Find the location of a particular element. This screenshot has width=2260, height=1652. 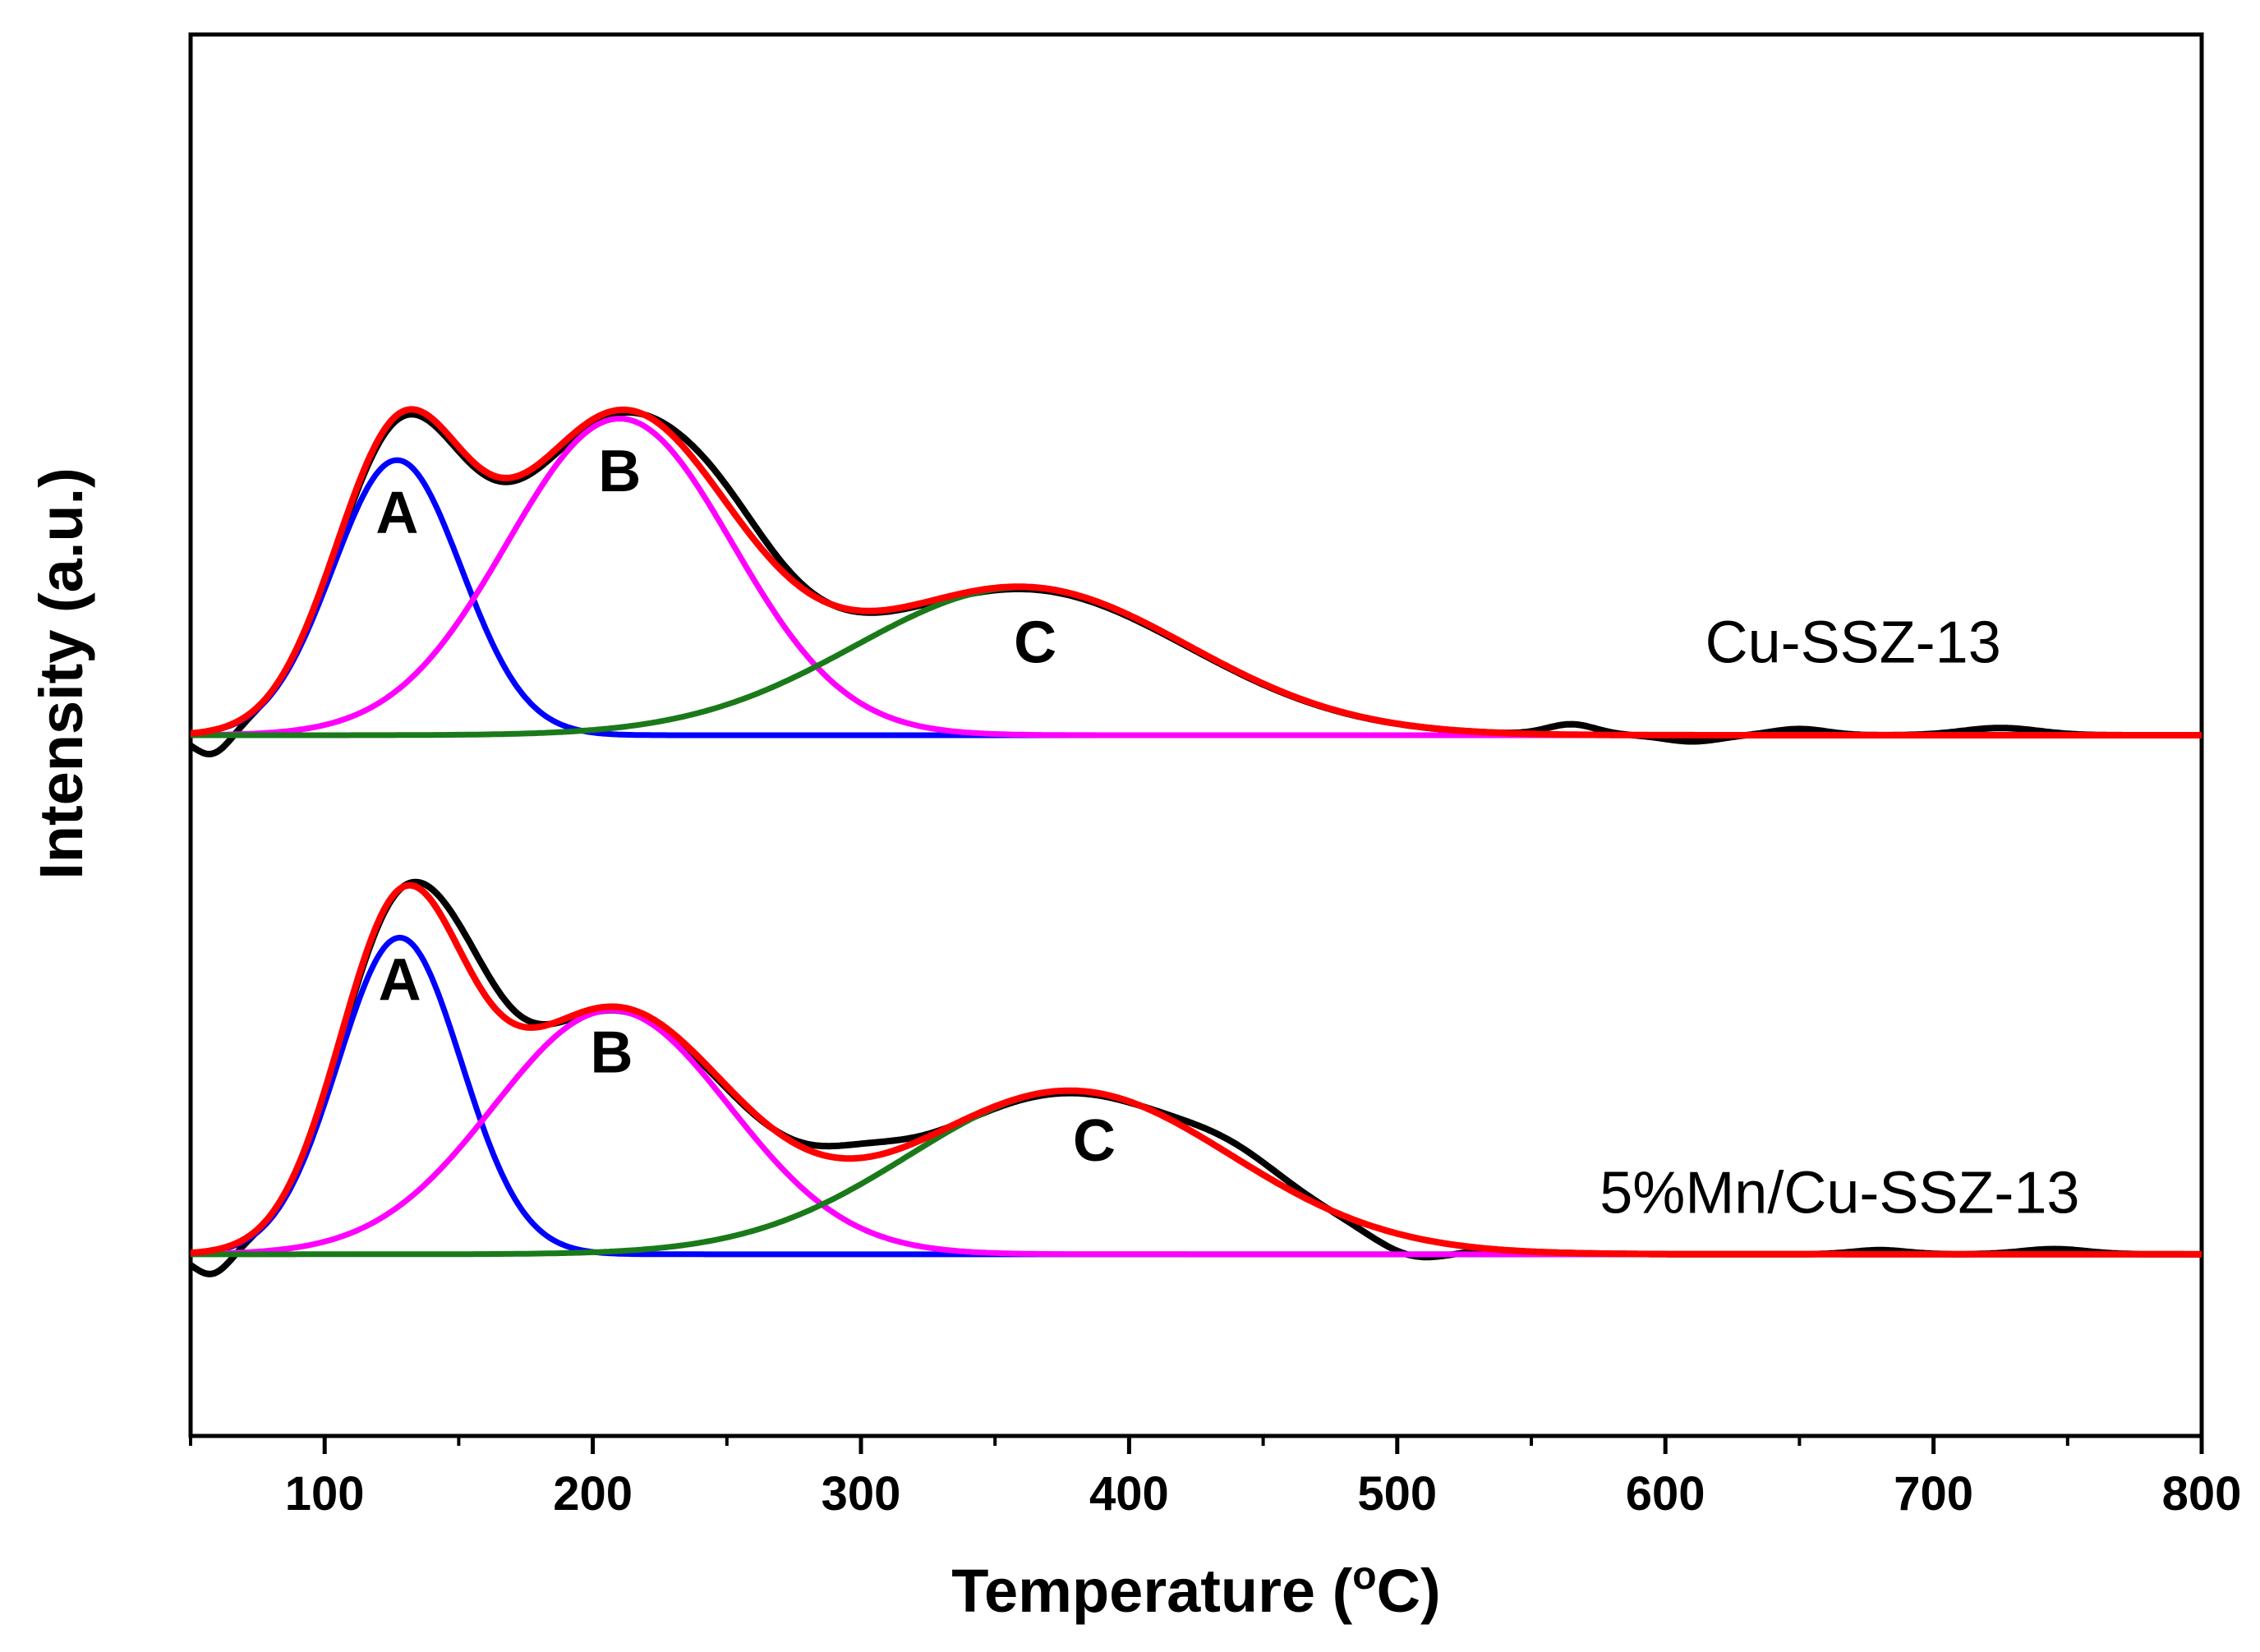

panel-1-peak-a-label: A is located at coordinates (397, 513).